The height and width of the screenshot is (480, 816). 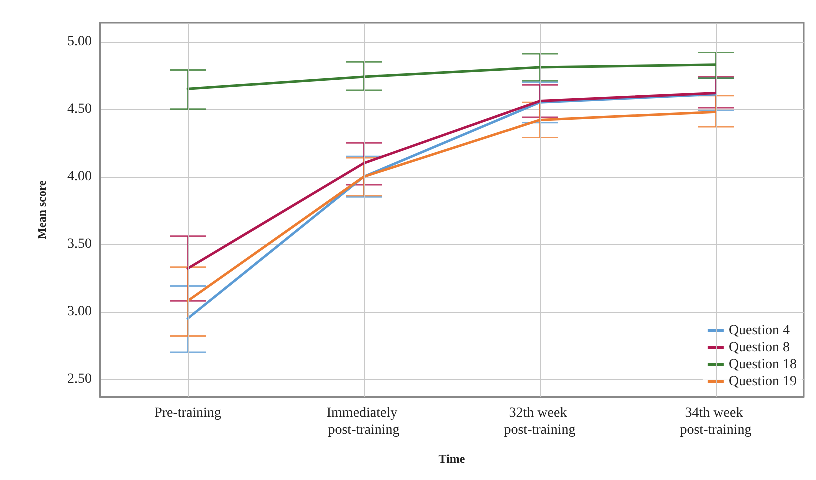 I want to click on x-tick-label: Pre-training, so click(x=188, y=413).